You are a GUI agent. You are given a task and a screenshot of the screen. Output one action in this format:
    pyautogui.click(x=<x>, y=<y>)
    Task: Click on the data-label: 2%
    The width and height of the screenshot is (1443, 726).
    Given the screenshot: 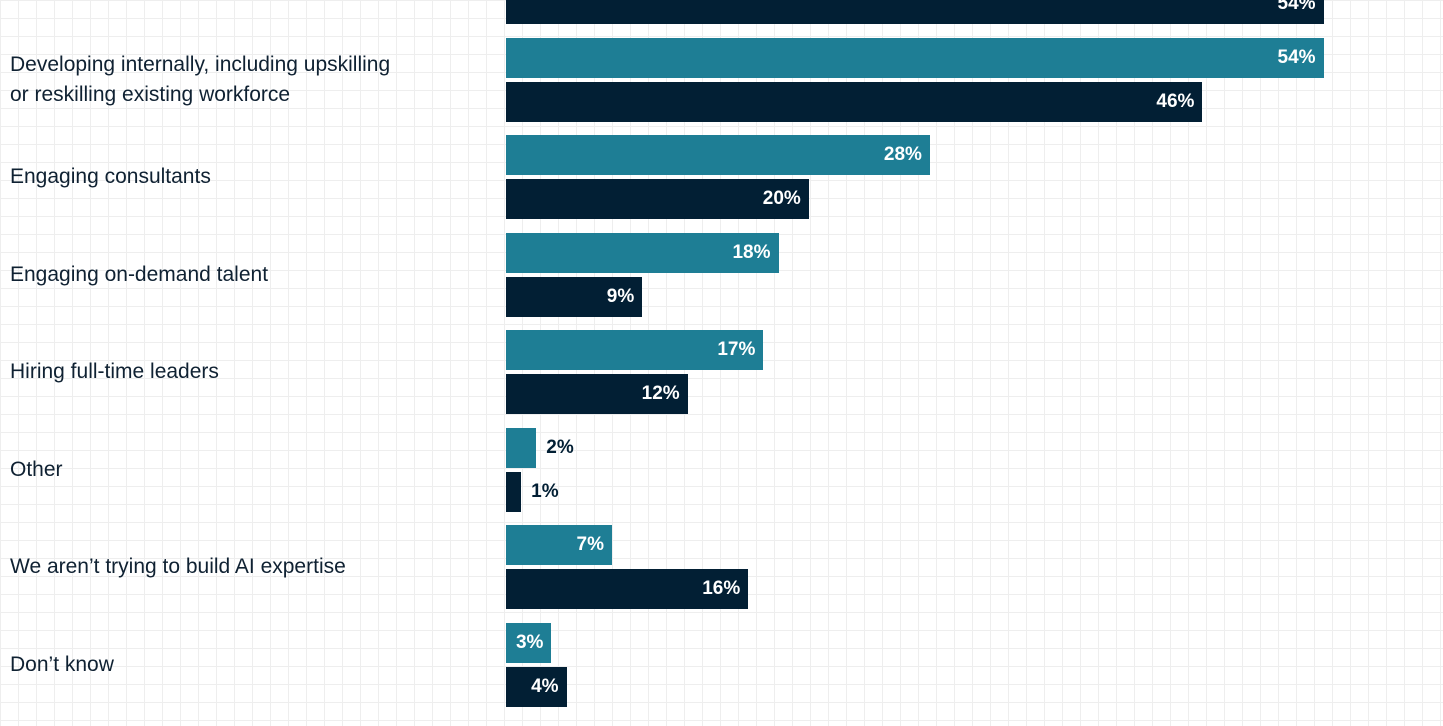 What is the action you would take?
    pyautogui.click(x=560, y=447)
    